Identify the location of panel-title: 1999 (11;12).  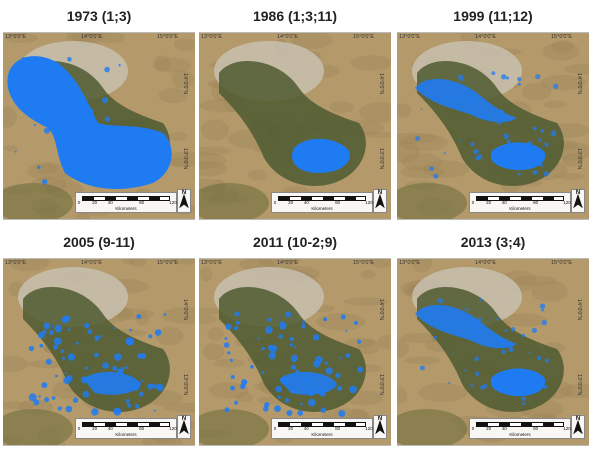
(493, 16).